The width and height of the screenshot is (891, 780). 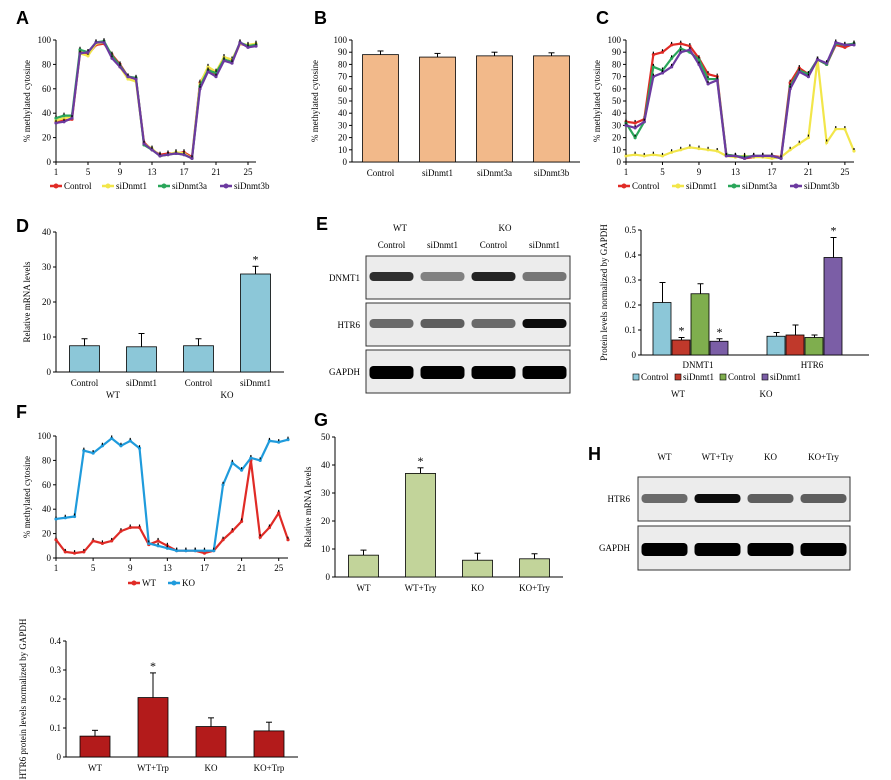 What do you see at coordinates (736, 172) in the screenshot?
I see `x-tick-label: 13` at bounding box center [736, 172].